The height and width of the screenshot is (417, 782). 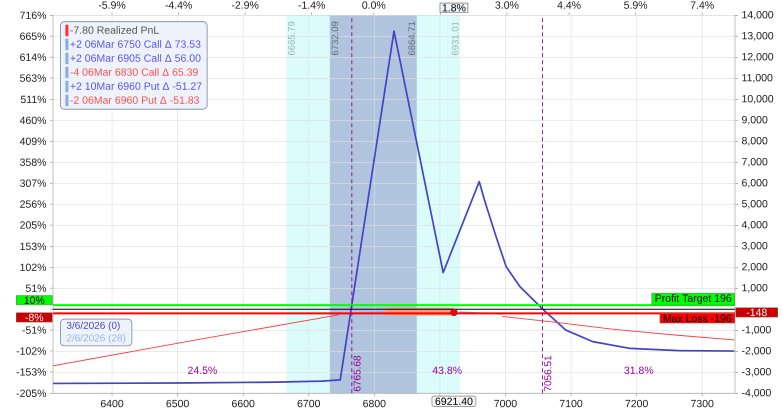 What do you see at coordinates (33, 183) in the screenshot?
I see `y2-tick-label: 307%` at bounding box center [33, 183].